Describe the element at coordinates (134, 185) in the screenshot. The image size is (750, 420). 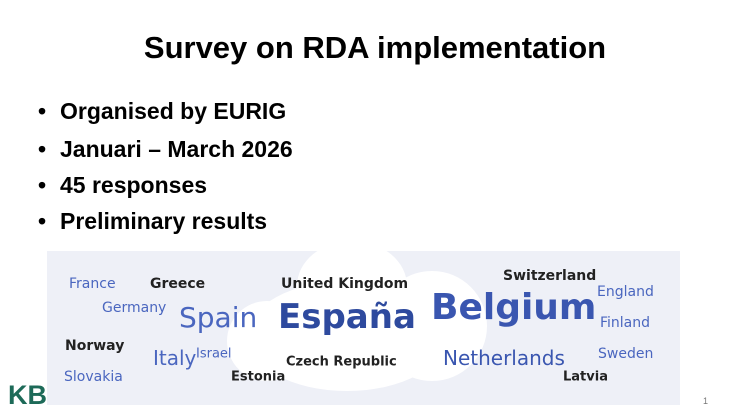
I see `bullet-text: 45 responses` at that location.